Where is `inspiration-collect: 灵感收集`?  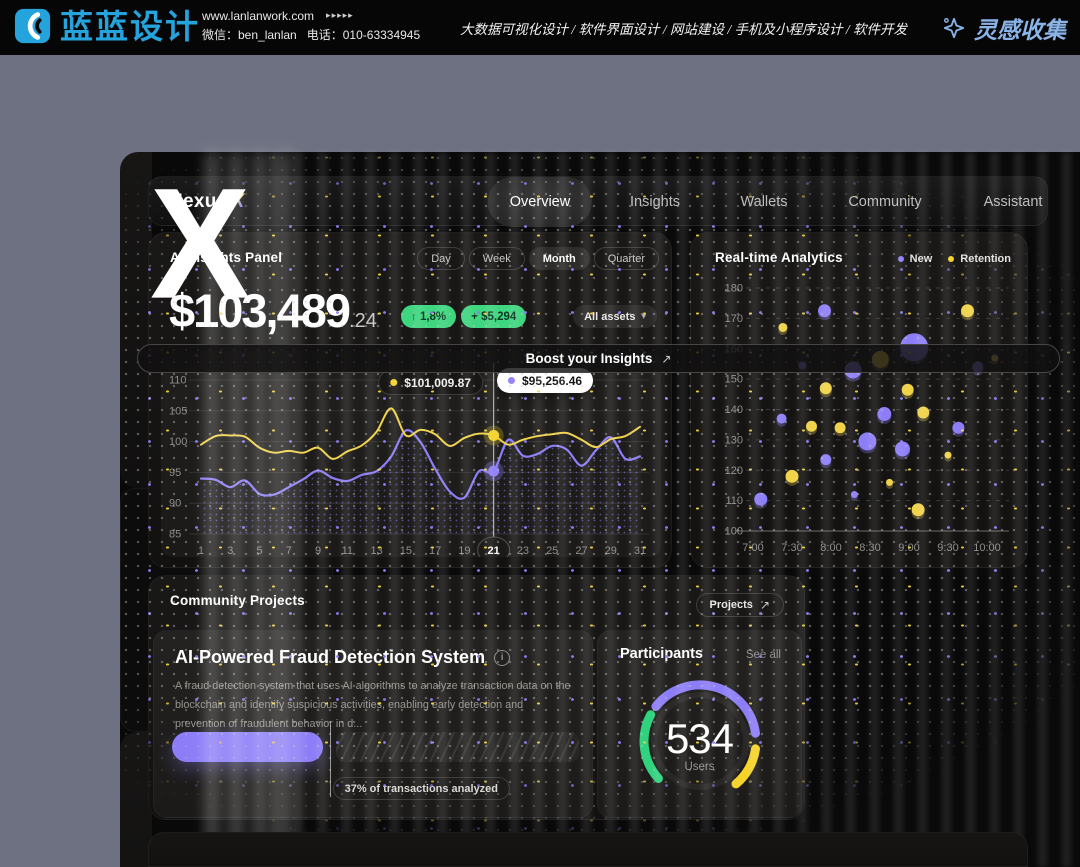 inspiration-collect: 灵感收集 is located at coordinates (1003, 27).